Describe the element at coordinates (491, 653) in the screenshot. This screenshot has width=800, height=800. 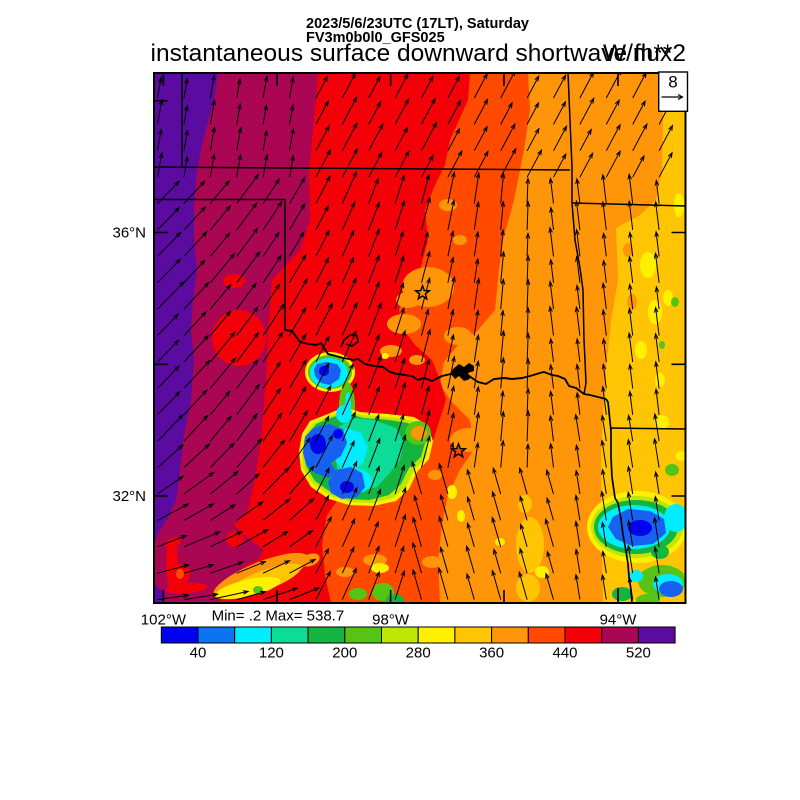
I see `svg-text: 360` at that location.